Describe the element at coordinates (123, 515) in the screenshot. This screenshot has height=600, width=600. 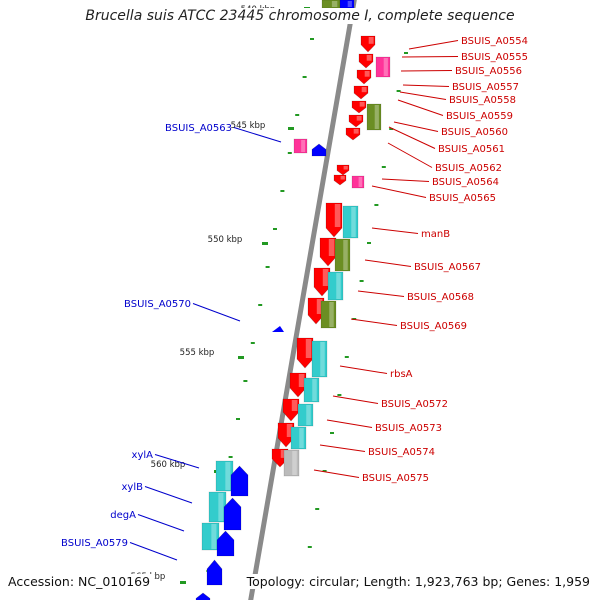
I see `gene-label: degA` at that location.